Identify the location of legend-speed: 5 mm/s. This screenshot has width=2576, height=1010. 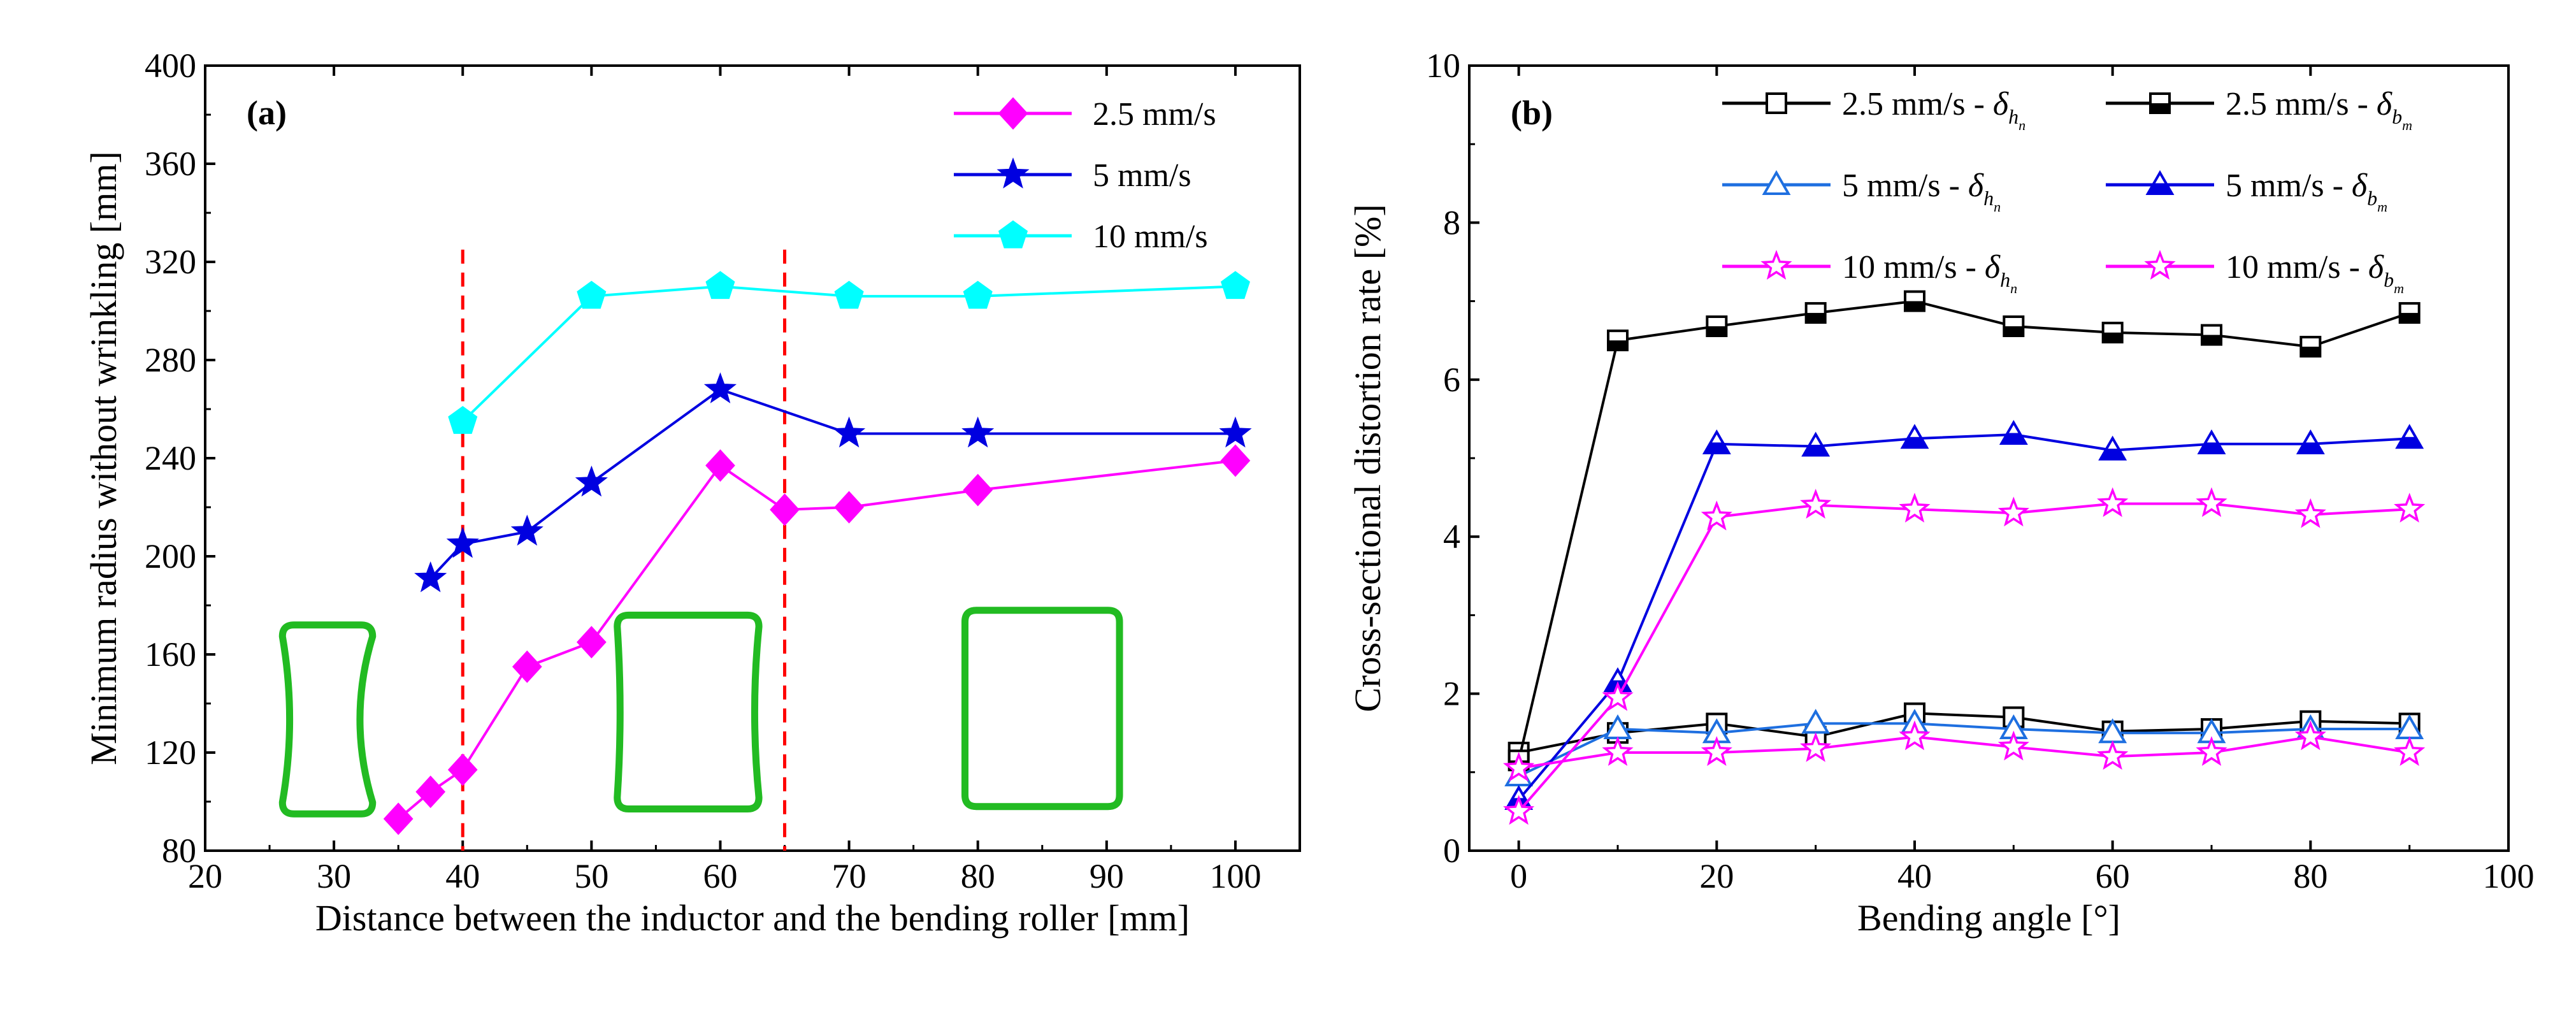
(2275, 186).